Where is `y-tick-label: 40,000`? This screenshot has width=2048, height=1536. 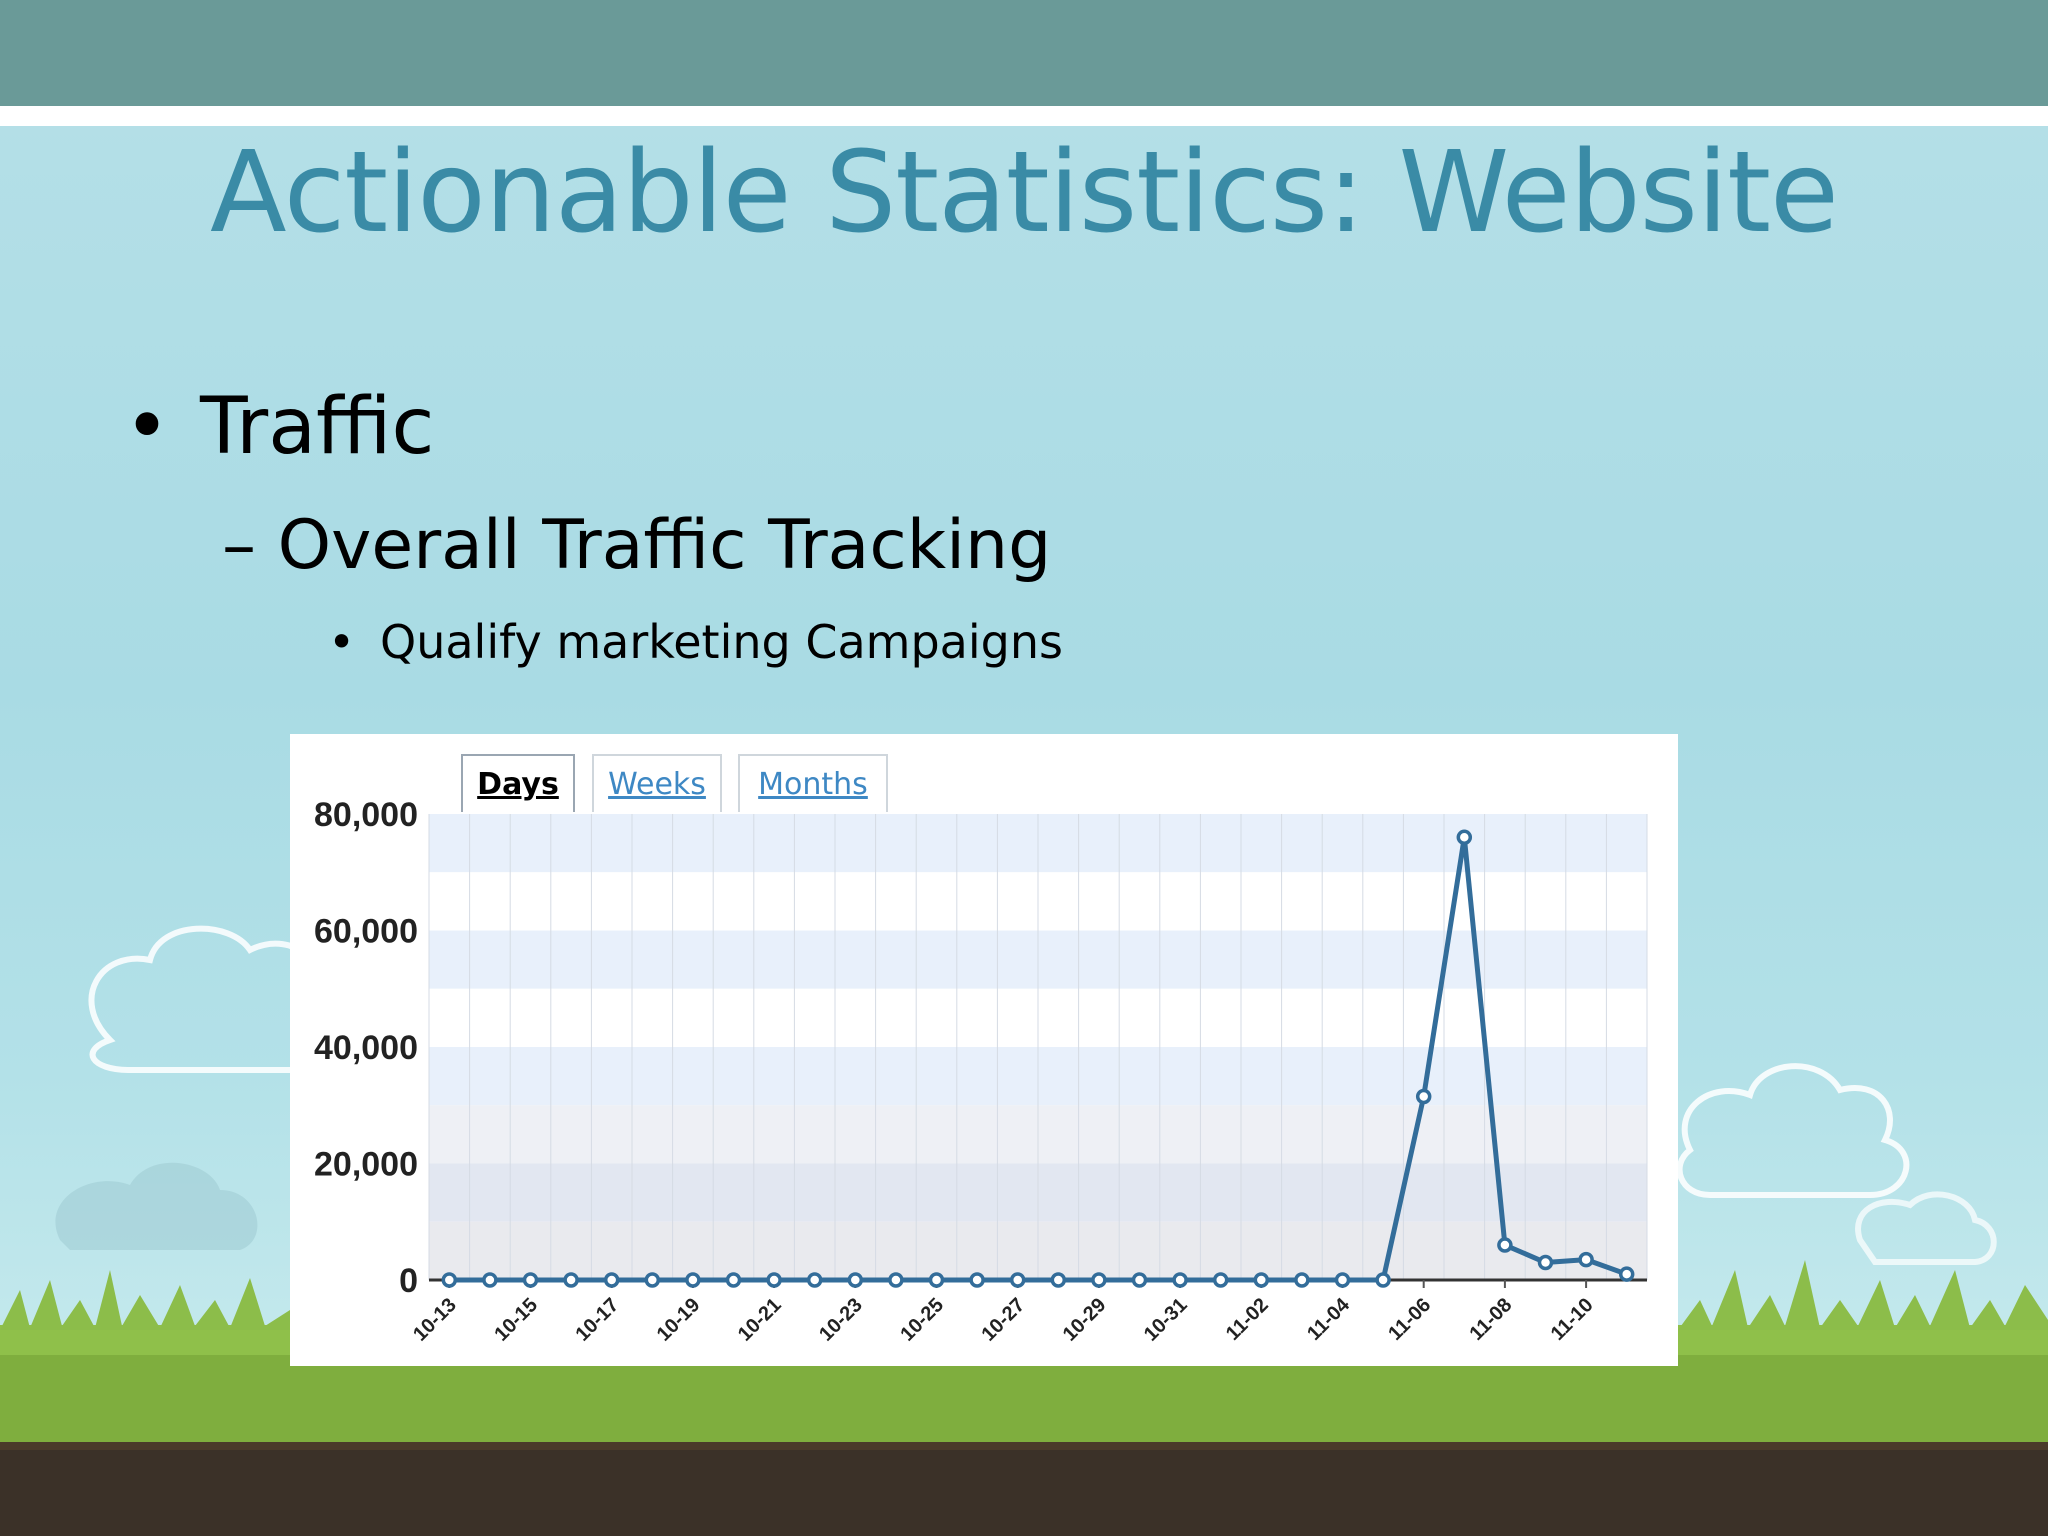
y-tick-label: 40,000 is located at coordinates (366, 1048).